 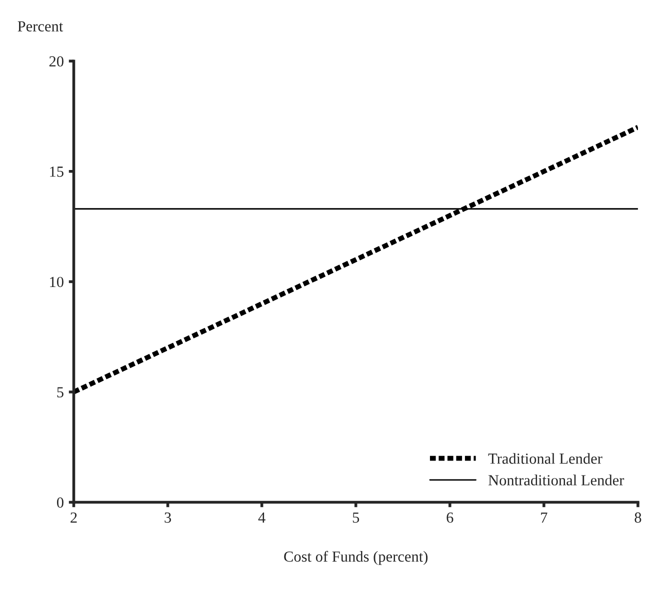 I want to click on y-axis-title: Percent, so click(x=41, y=26).